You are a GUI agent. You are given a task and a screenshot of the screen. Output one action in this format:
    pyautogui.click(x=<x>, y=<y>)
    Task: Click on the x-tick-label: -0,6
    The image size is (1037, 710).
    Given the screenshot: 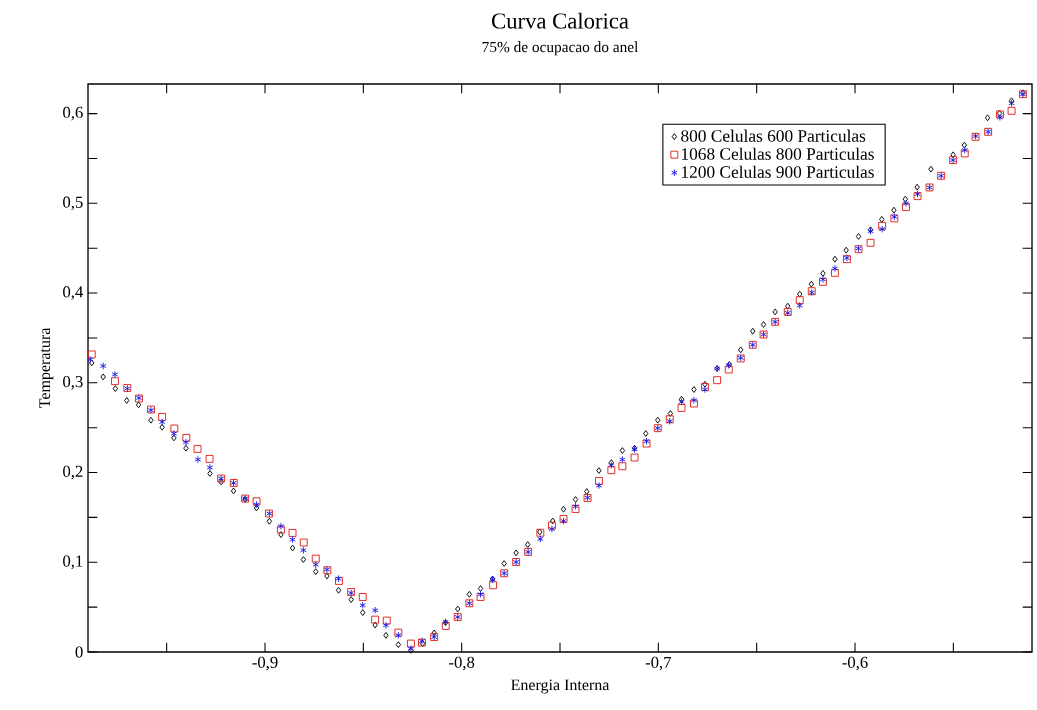 What is the action you would take?
    pyautogui.click(x=855, y=663)
    